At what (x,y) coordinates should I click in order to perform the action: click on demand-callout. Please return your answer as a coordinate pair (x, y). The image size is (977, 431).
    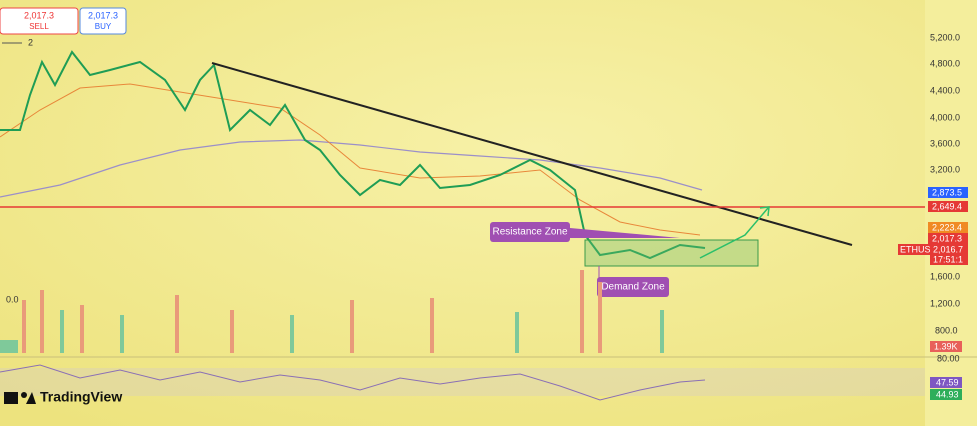
    Looking at the image, I should click on (633, 287).